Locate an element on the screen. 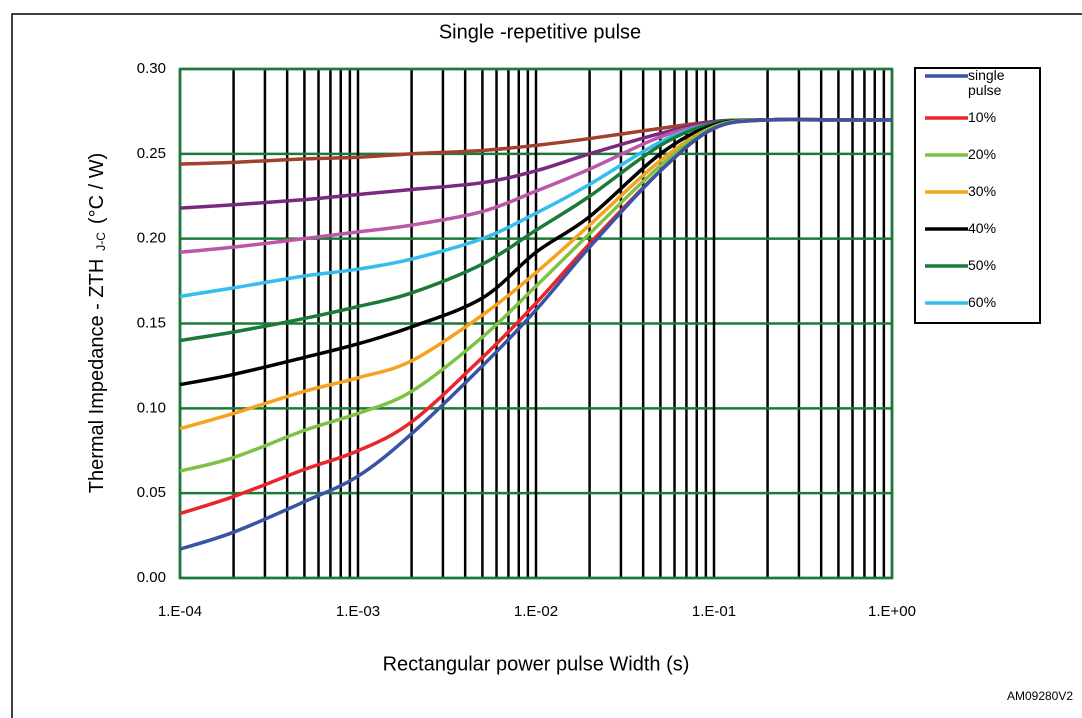  legend-item: 20% is located at coordinates (982, 154).